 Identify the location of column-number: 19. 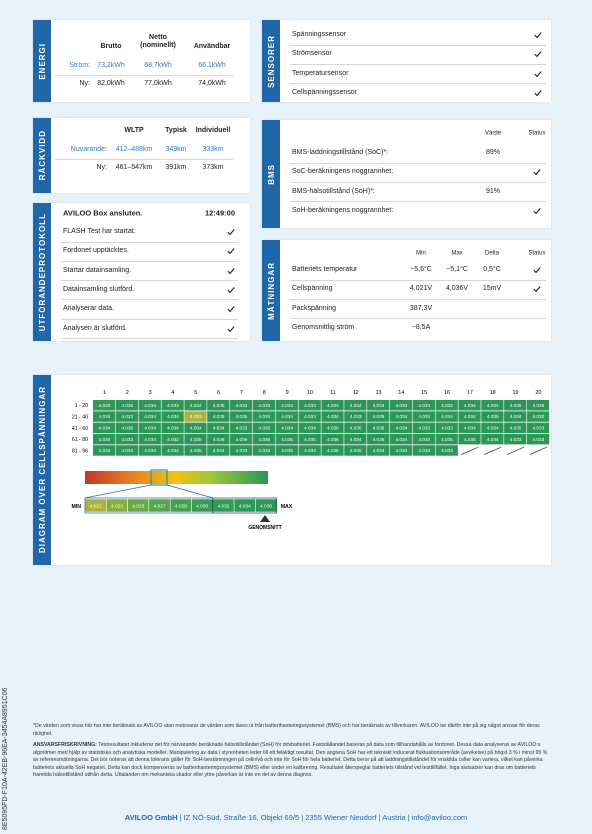
(515, 393).